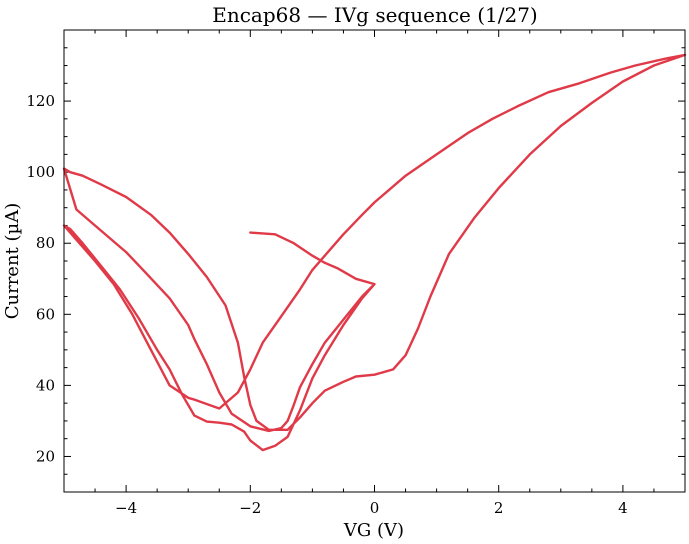 The height and width of the screenshot is (544, 689). I want to click on x-tick-label: 0, so click(375, 508).